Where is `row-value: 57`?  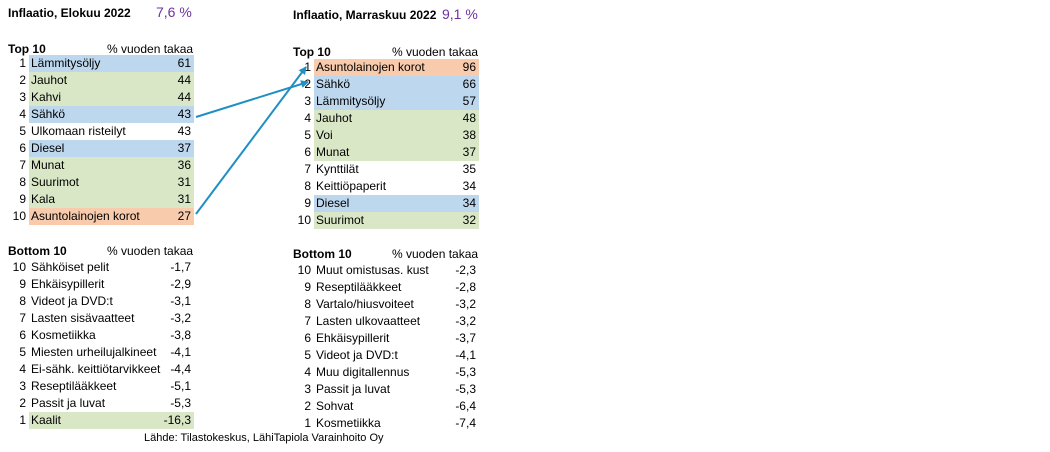 row-value: 57 is located at coordinates (469, 101).